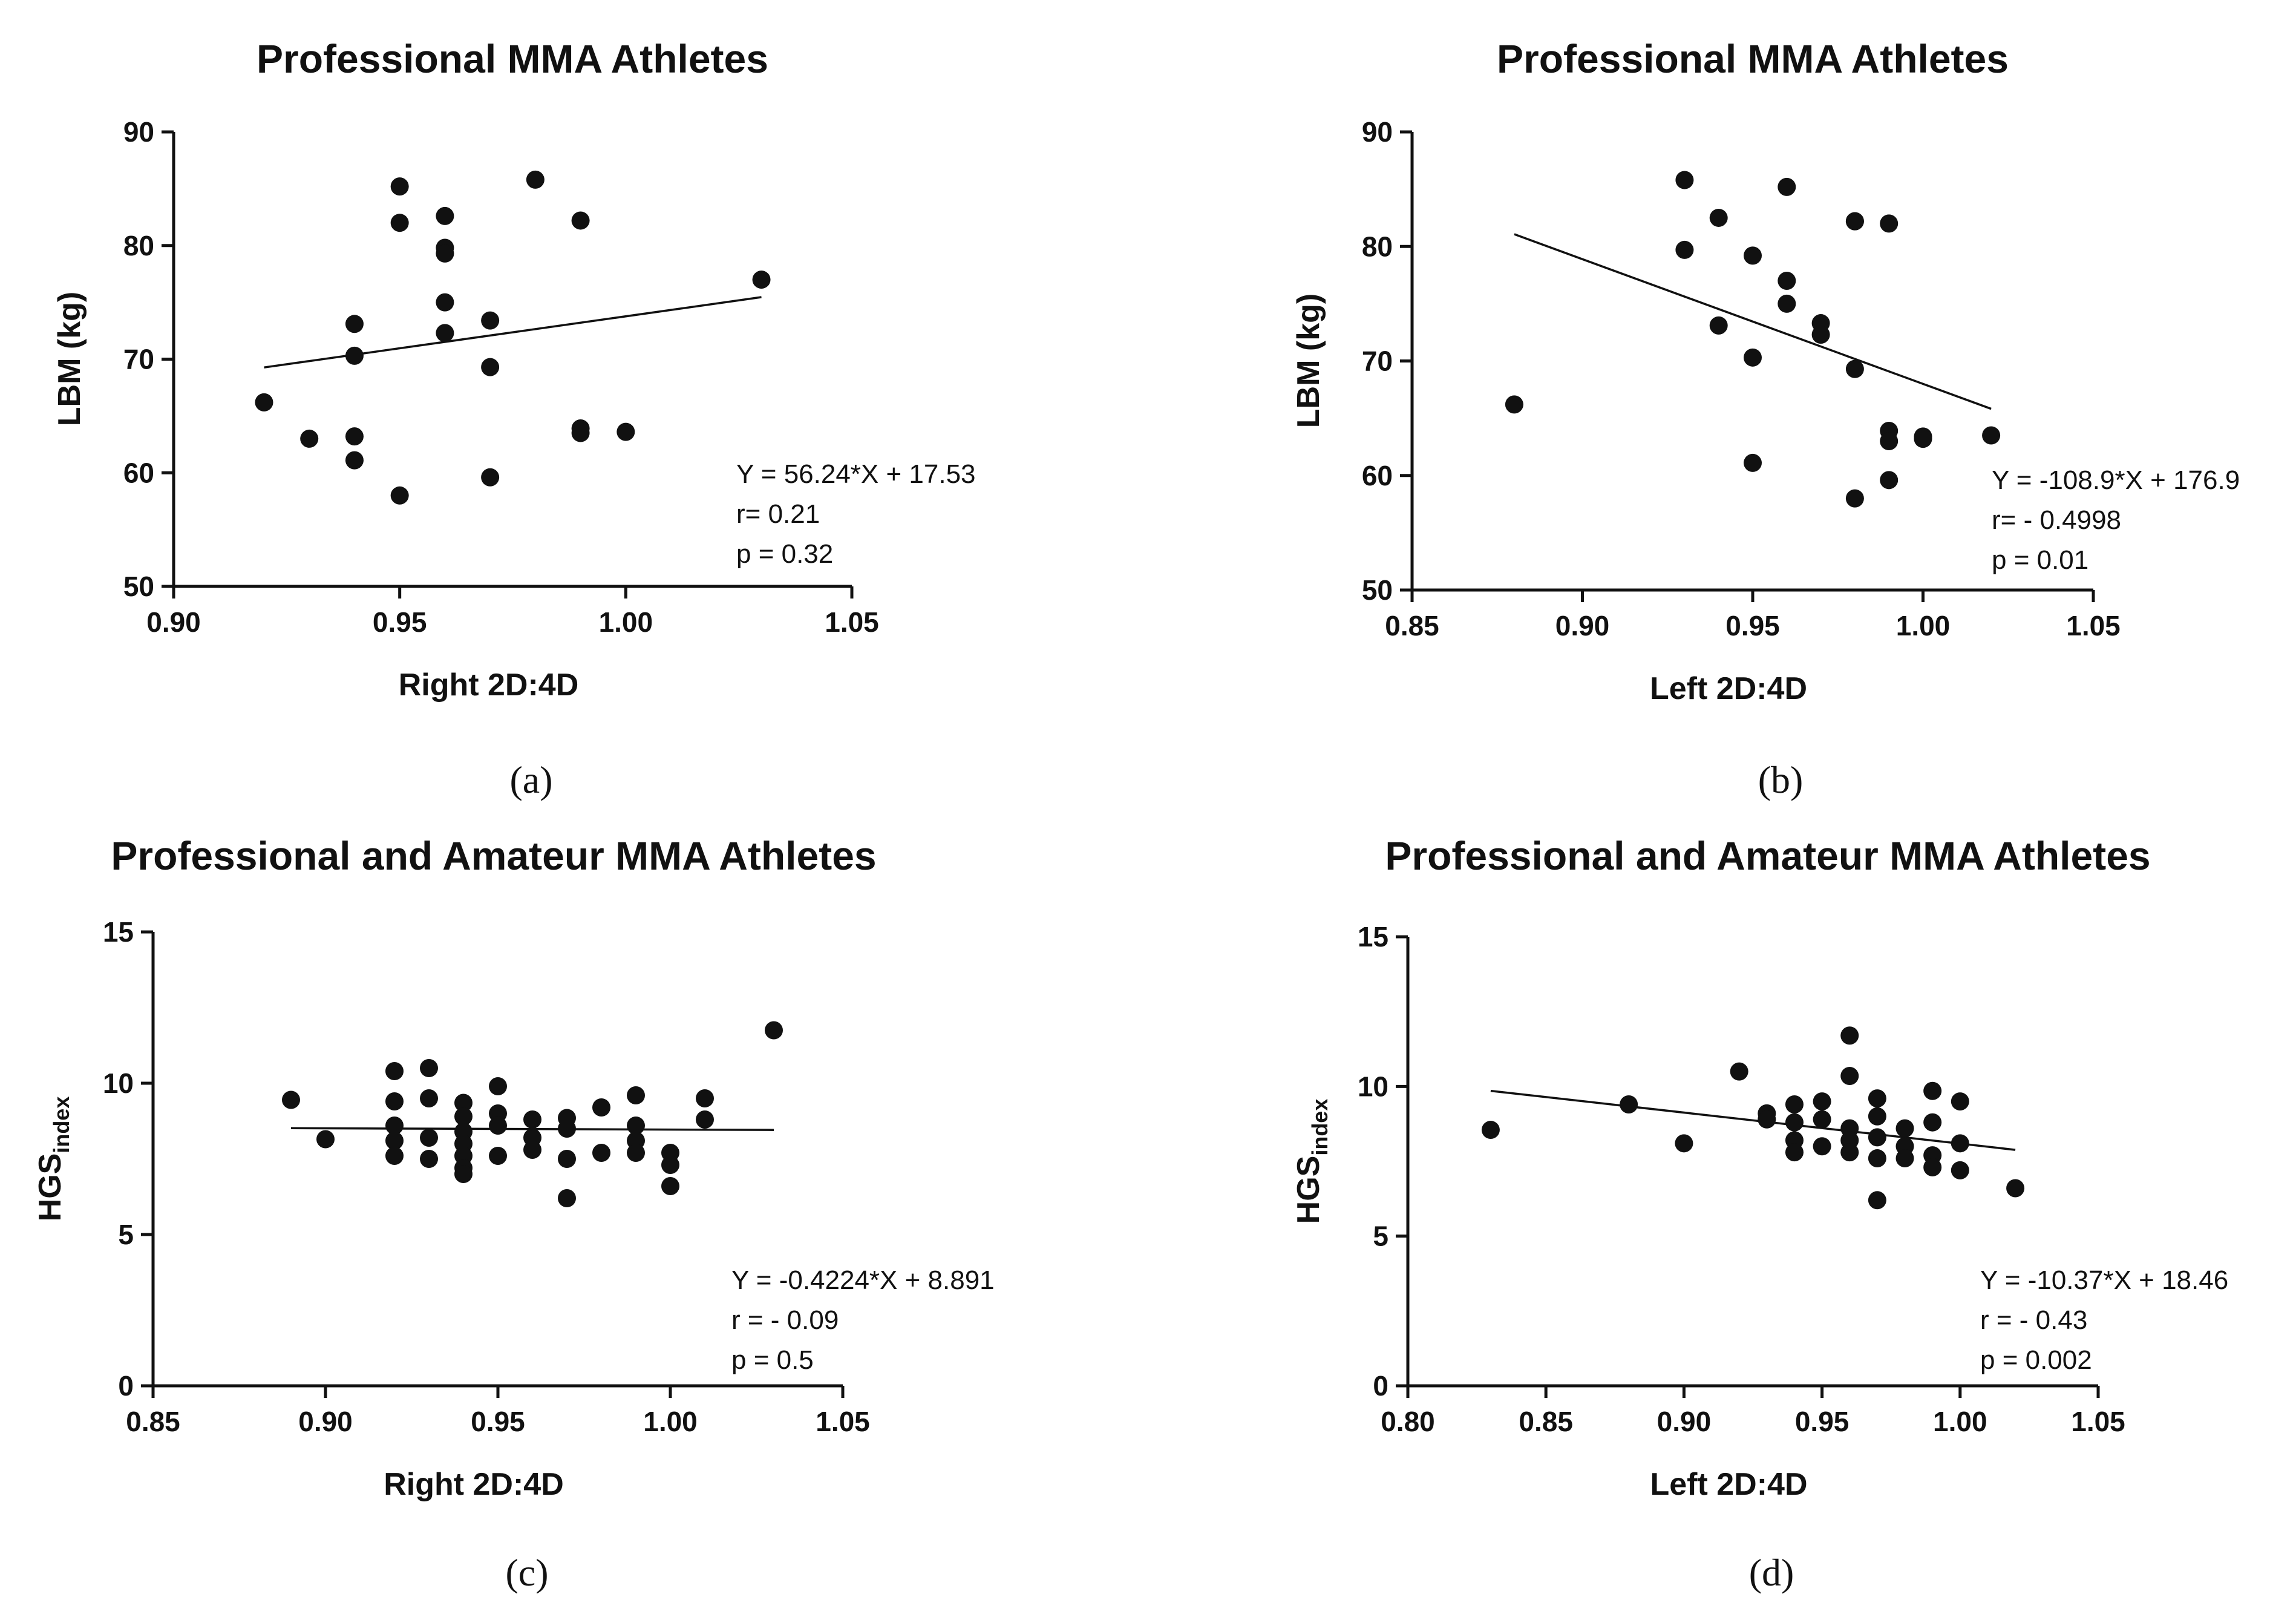  I want to click on panel-caption: (b), so click(1781, 780).